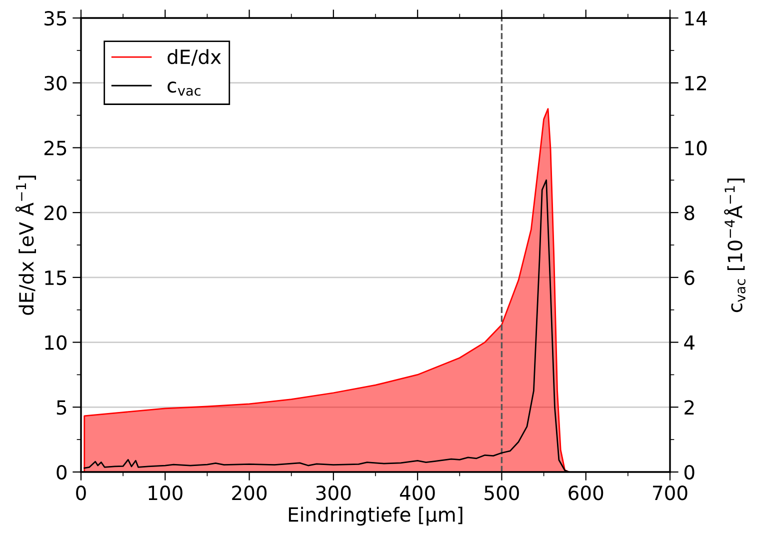  What do you see at coordinates (194, 57) in the screenshot?
I see `legend-label: dE/dx` at bounding box center [194, 57].